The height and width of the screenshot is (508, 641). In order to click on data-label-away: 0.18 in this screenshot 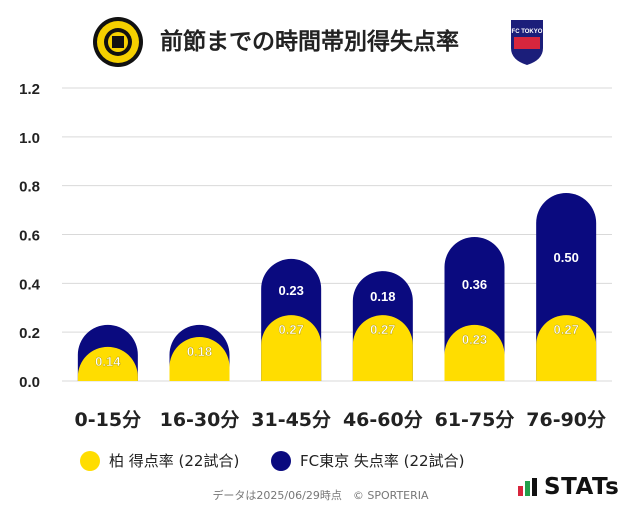, I will do `click(382, 296)`.